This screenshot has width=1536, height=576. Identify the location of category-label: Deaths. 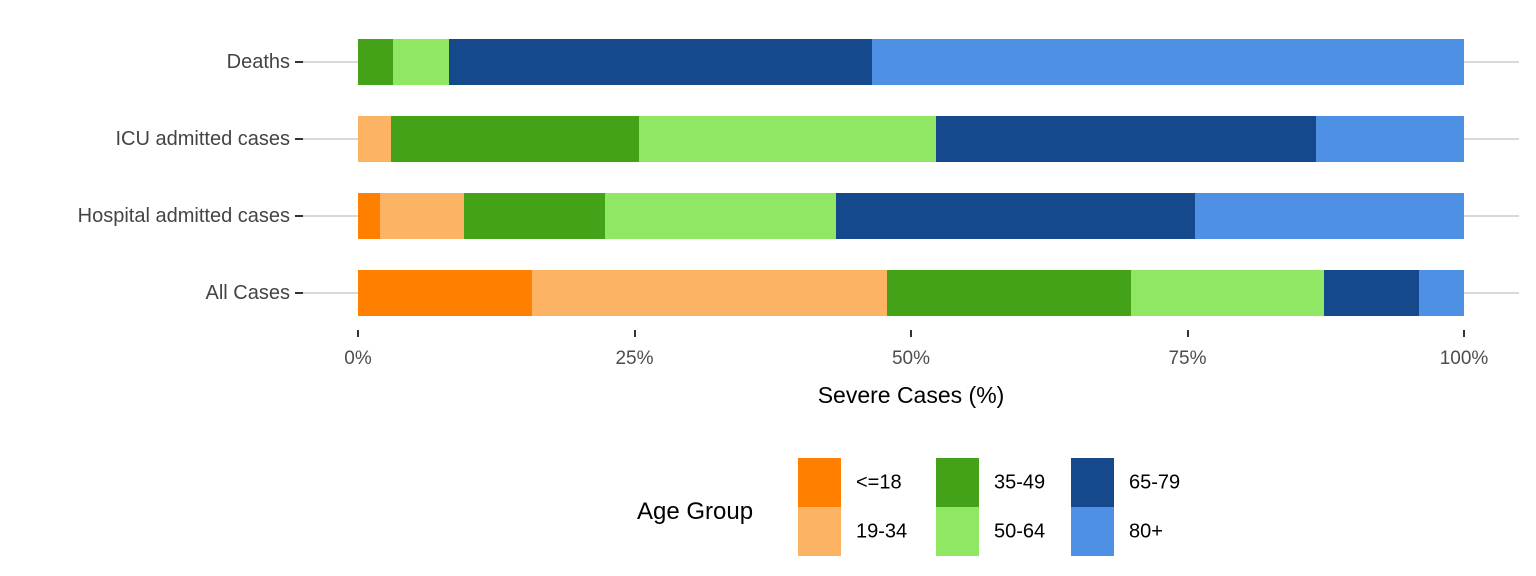
(258, 61).